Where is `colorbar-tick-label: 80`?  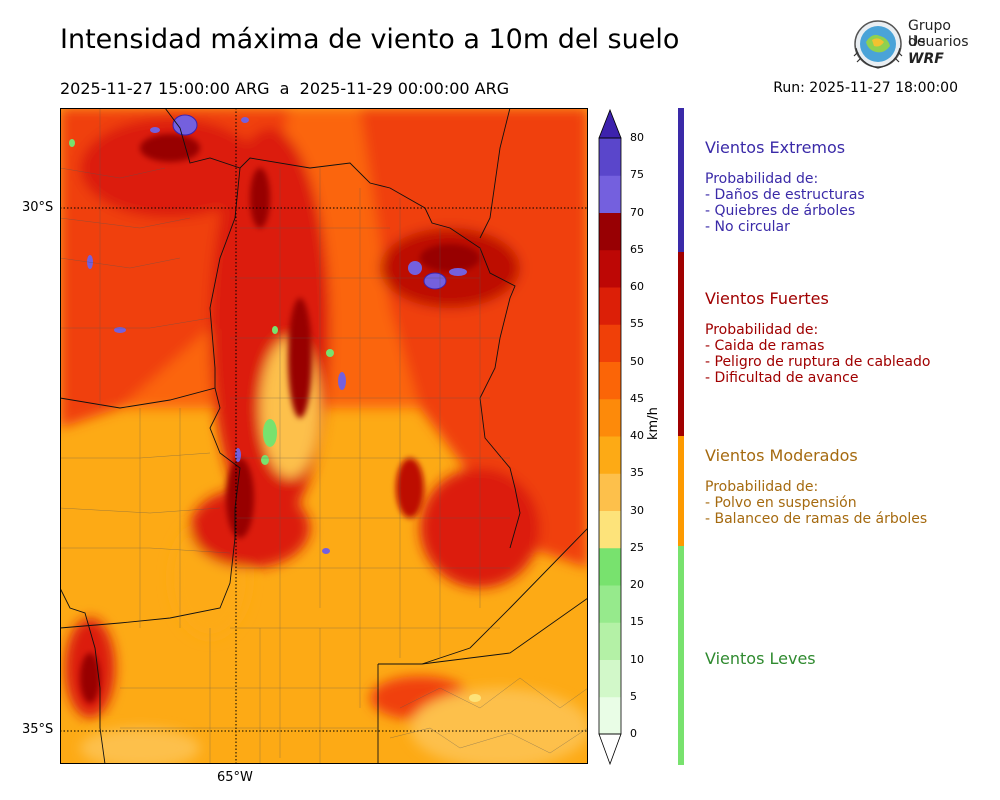 colorbar-tick-label: 80 is located at coordinates (637, 137).